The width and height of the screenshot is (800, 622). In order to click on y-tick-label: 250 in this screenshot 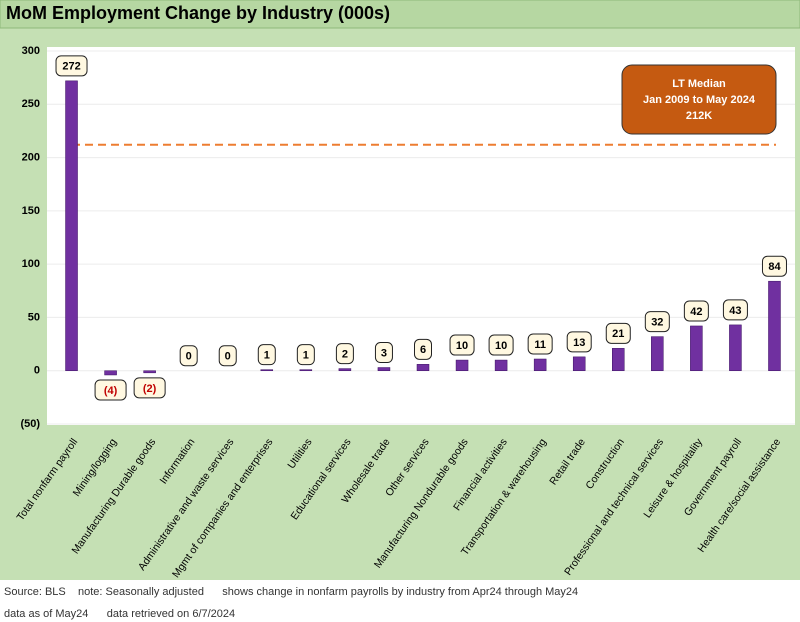, I will do `click(31, 104)`.